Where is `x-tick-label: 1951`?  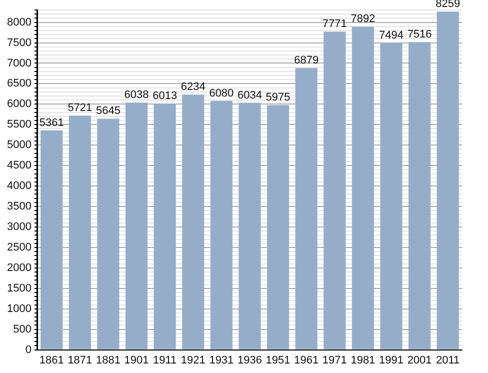 x-tick-label: 1951 is located at coordinates (278, 360).